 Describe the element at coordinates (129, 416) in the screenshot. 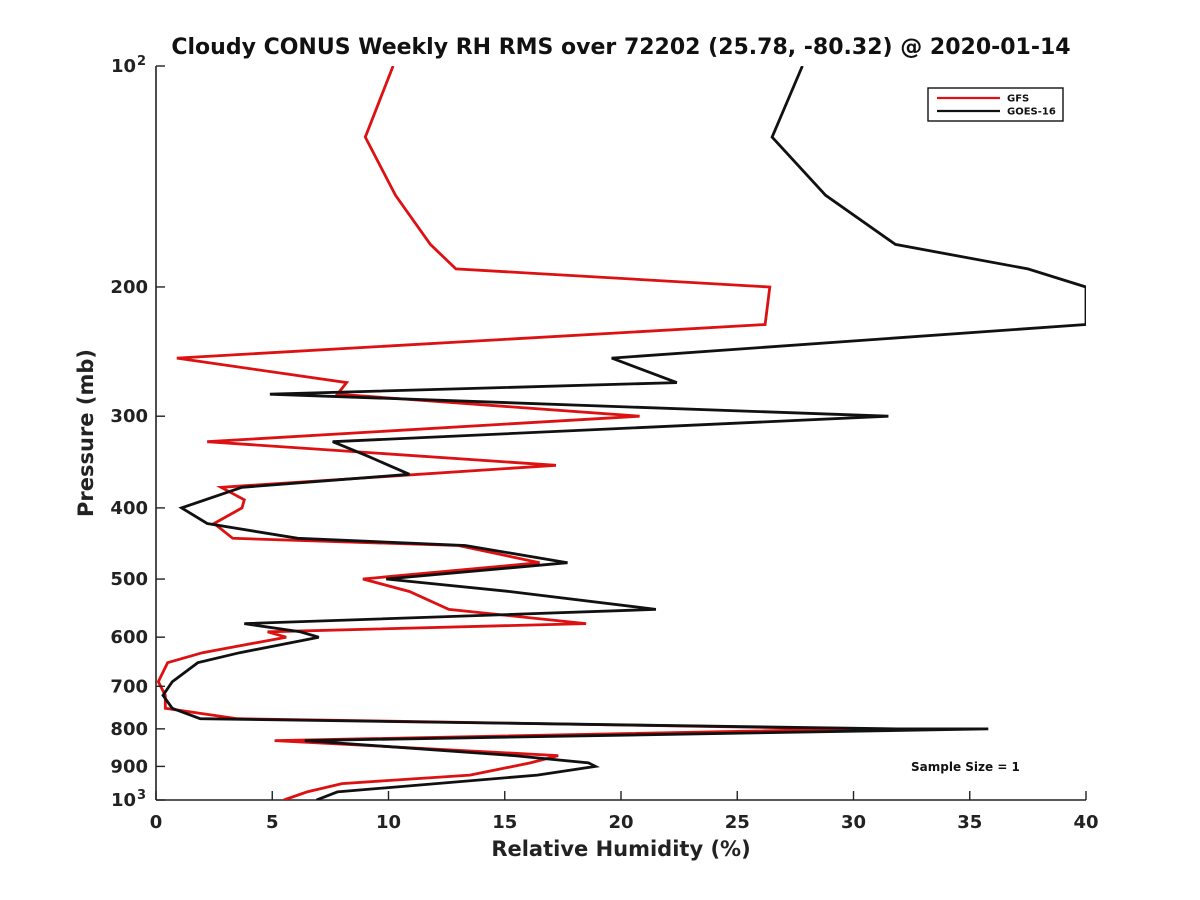

I see `y-tick-label: 300` at that location.